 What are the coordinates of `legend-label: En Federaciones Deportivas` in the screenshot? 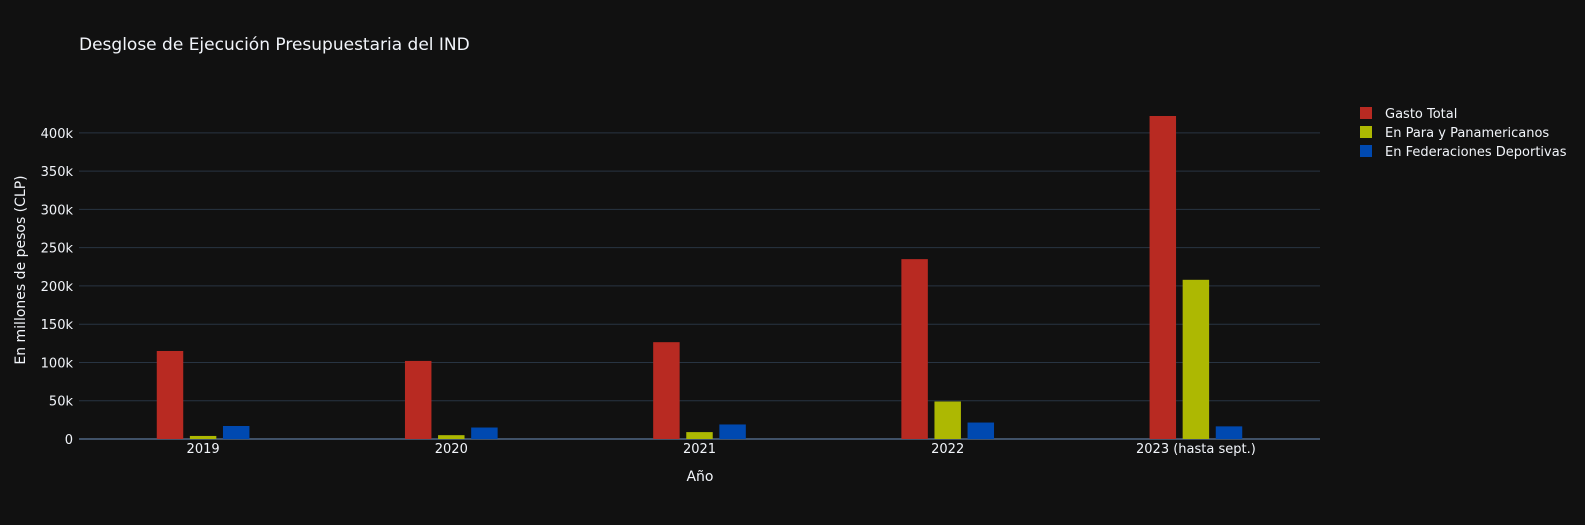 It's located at (1476, 152).